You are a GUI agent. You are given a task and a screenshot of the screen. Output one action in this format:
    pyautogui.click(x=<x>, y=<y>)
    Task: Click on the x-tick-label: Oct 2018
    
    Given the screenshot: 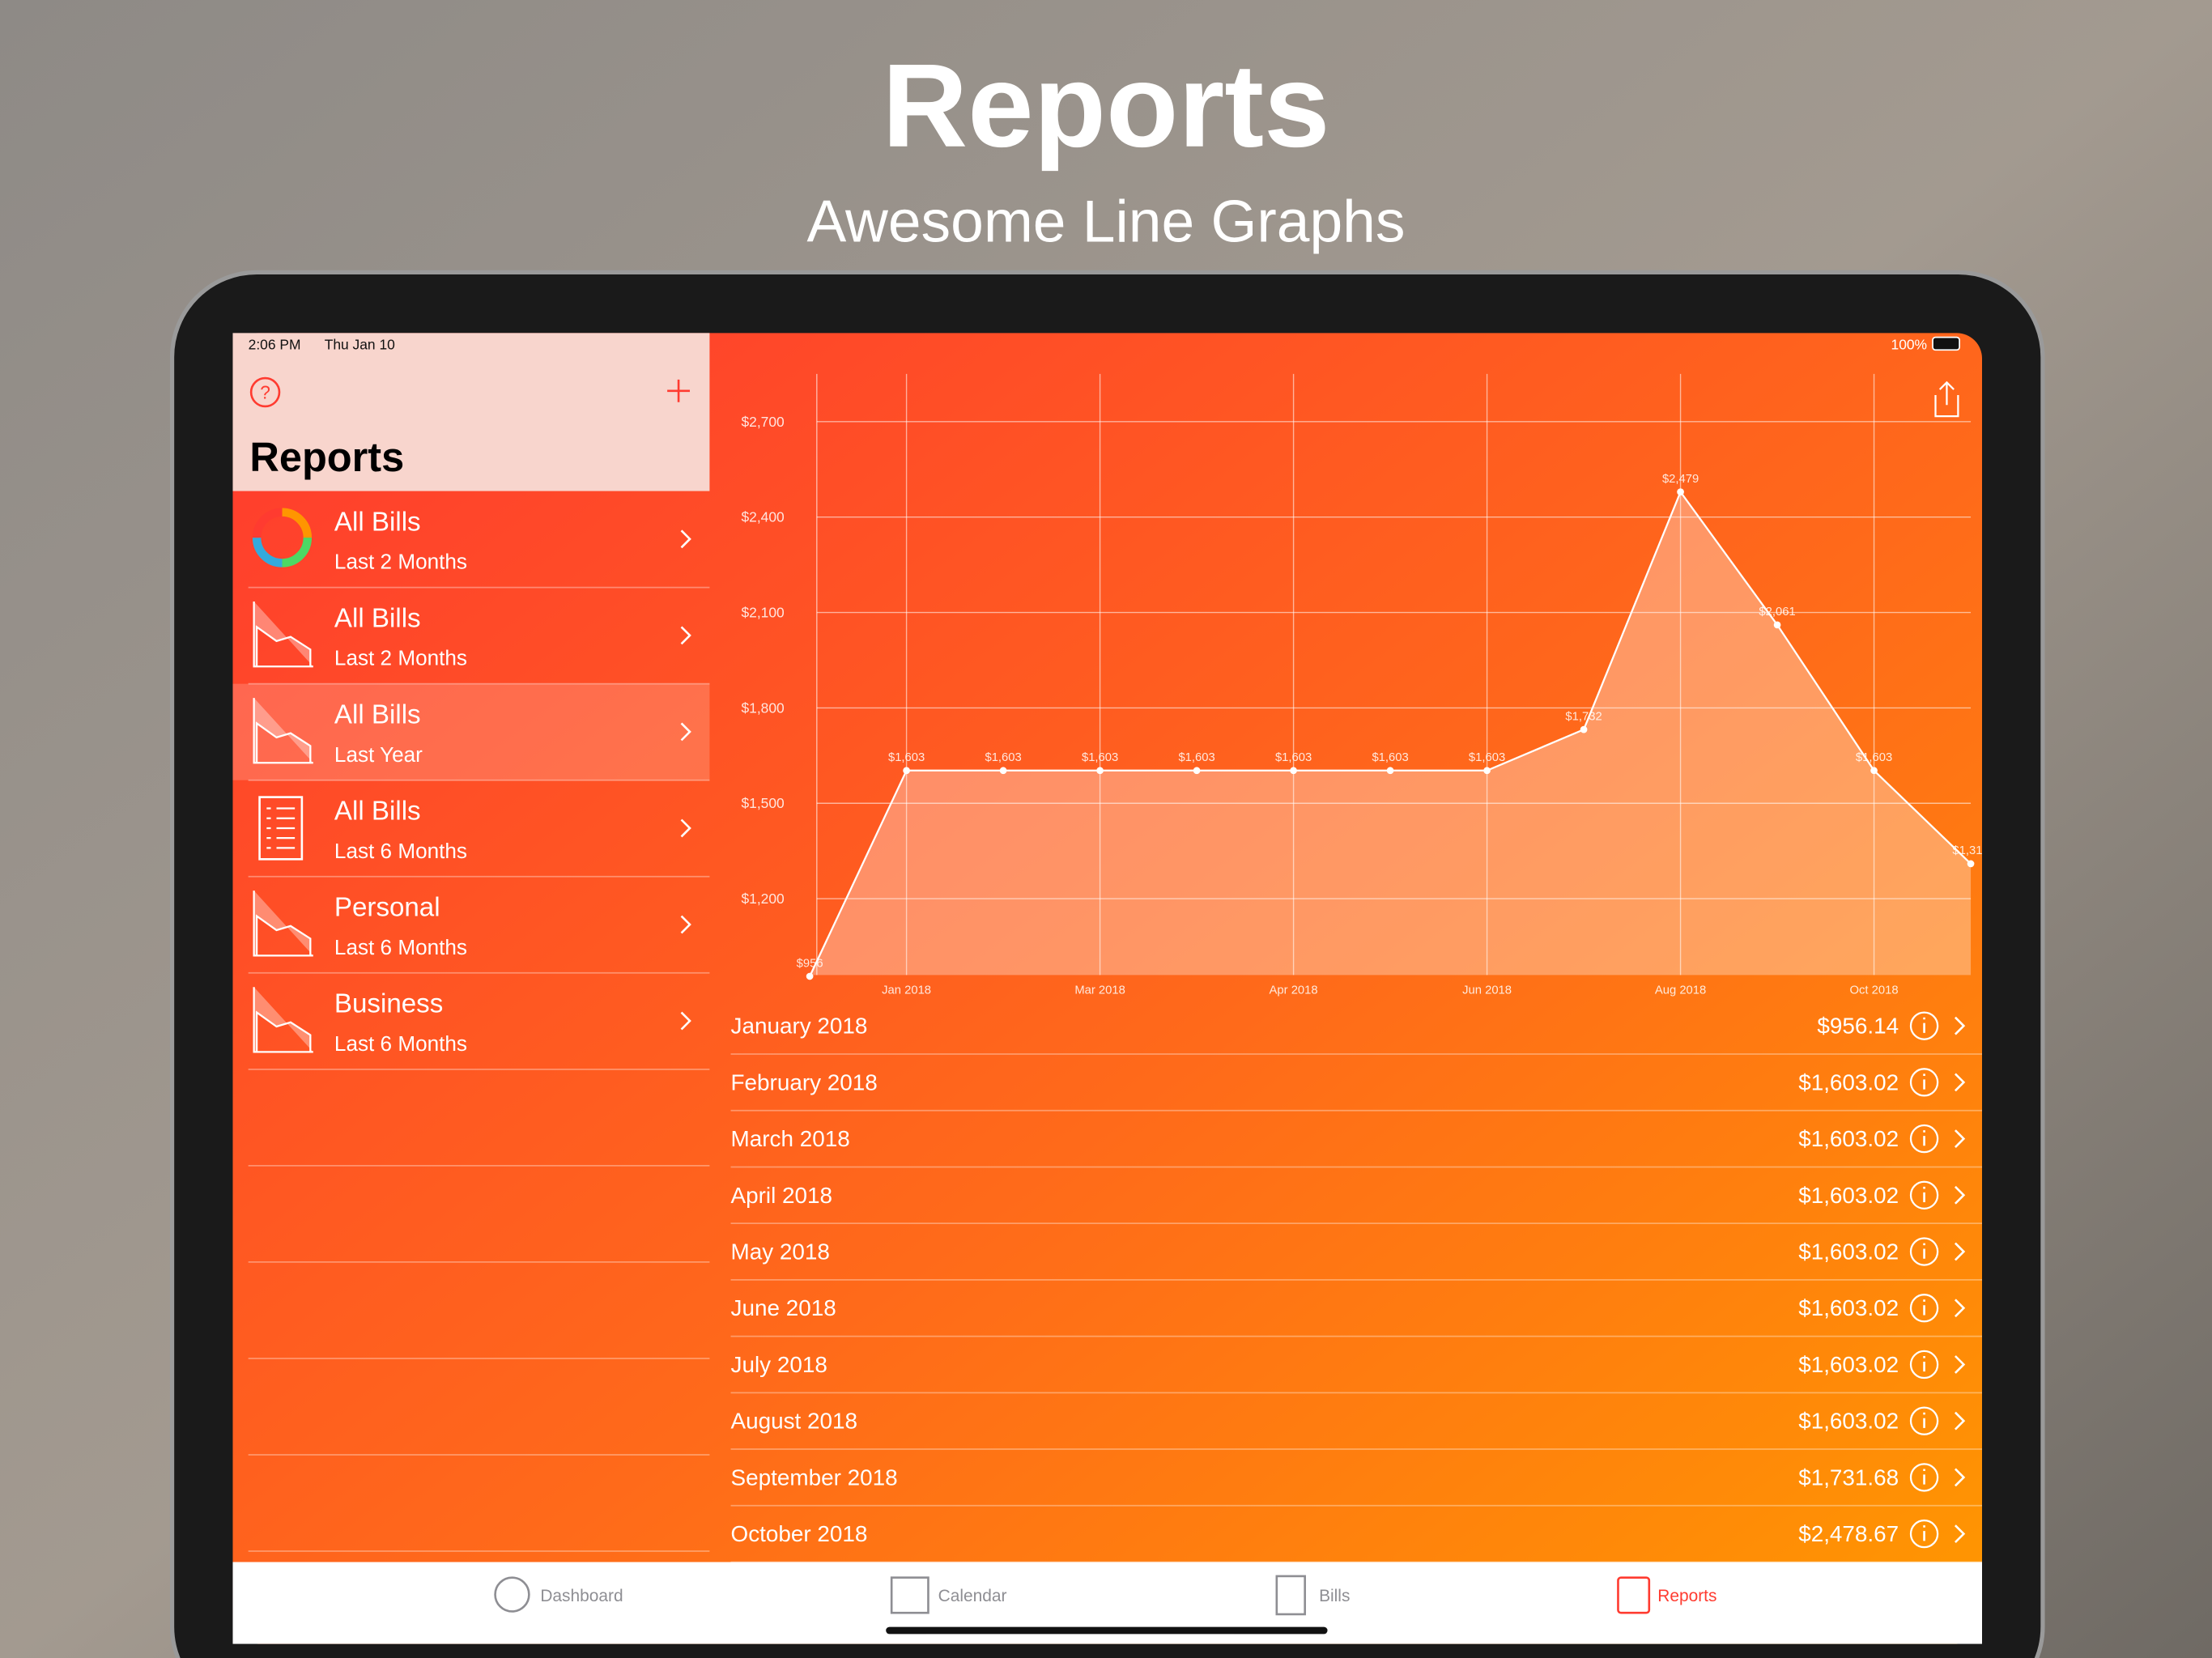 What is the action you would take?
    pyautogui.click(x=1875, y=990)
    